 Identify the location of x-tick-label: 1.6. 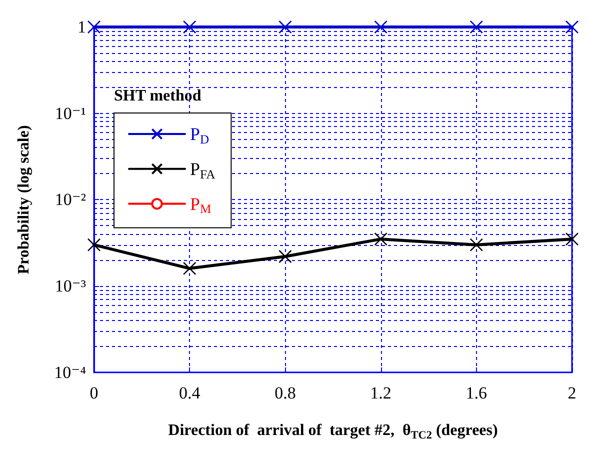
(477, 392).